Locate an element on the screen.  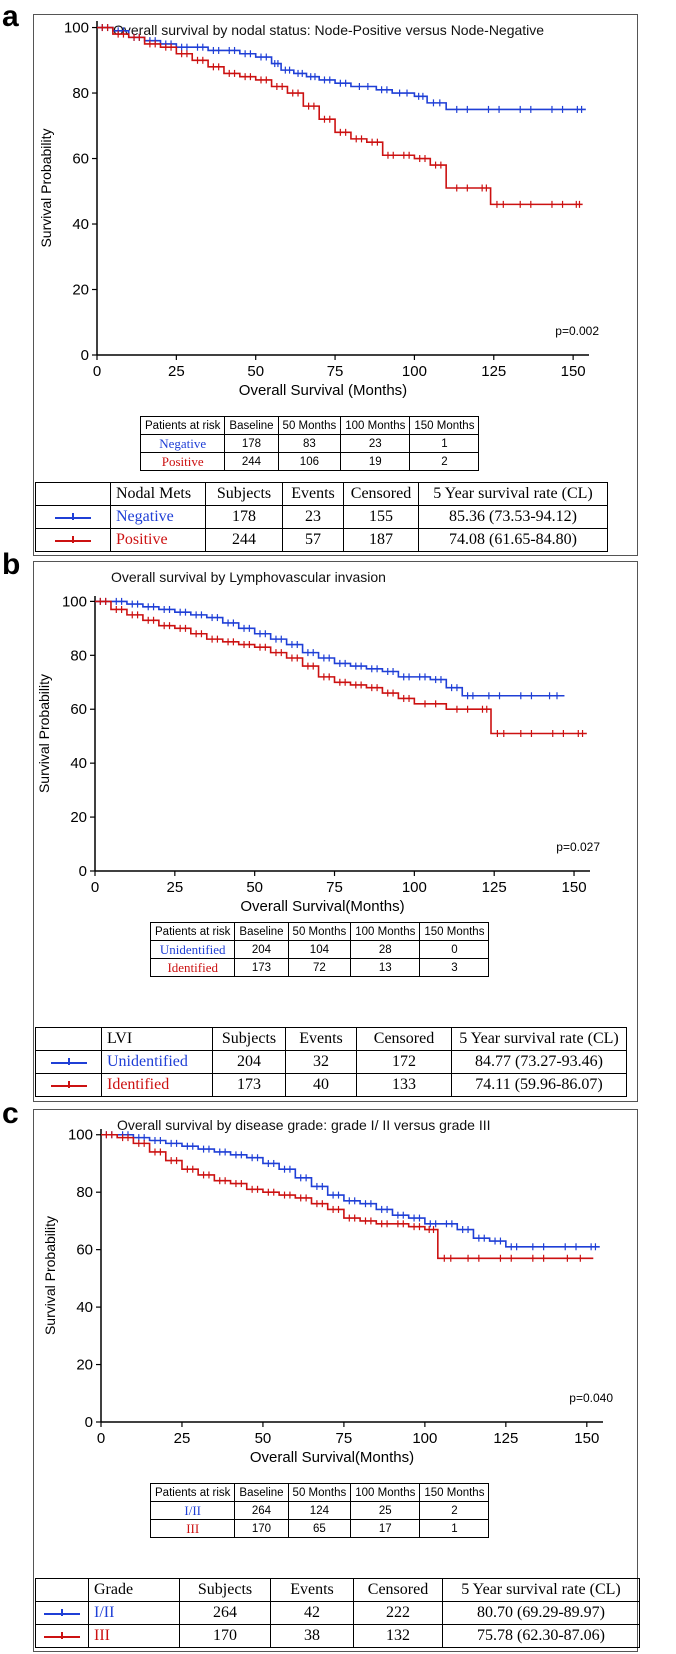
risk-cell: 72 is located at coordinates (319, 967).